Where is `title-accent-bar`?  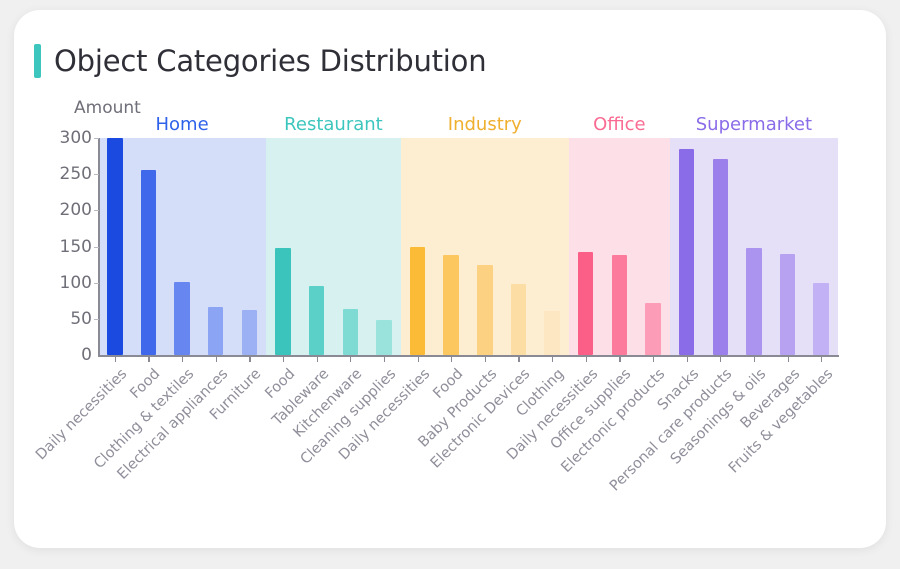
title-accent-bar is located at coordinates (37, 61).